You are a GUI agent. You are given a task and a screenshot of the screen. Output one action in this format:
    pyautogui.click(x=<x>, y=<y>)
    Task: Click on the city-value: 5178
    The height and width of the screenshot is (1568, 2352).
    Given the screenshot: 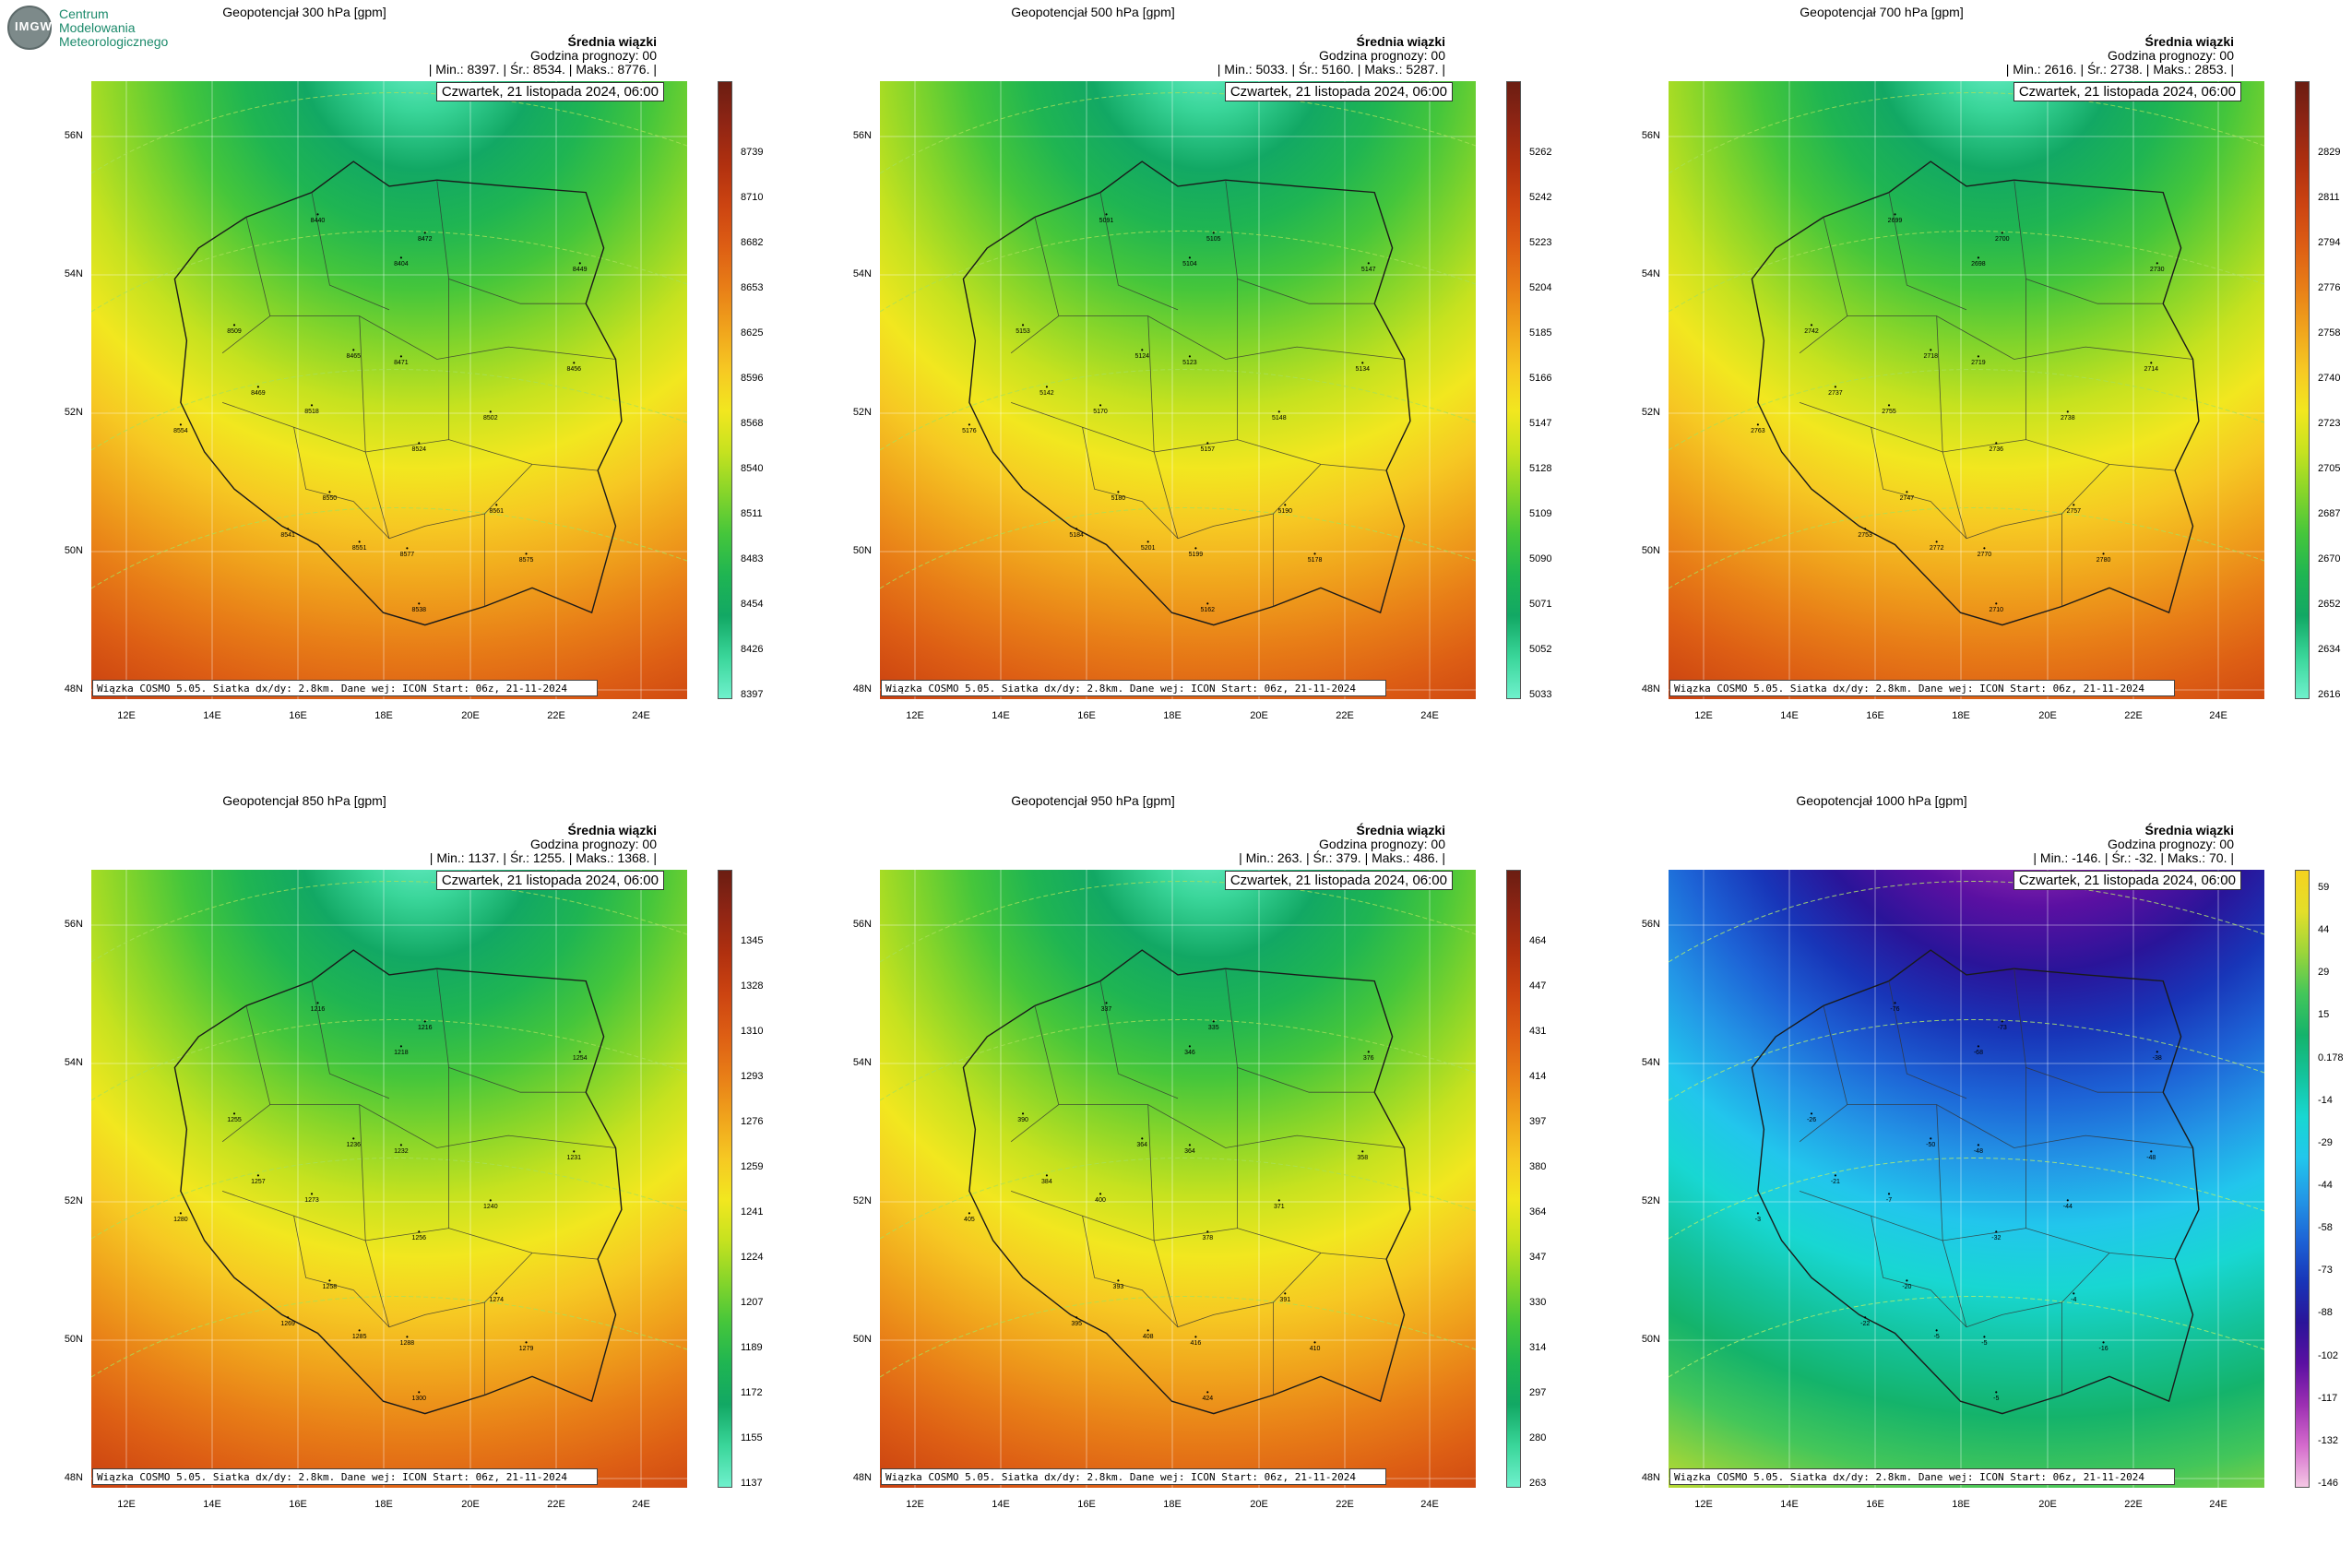 What is the action you would take?
    pyautogui.click(x=1315, y=560)
    